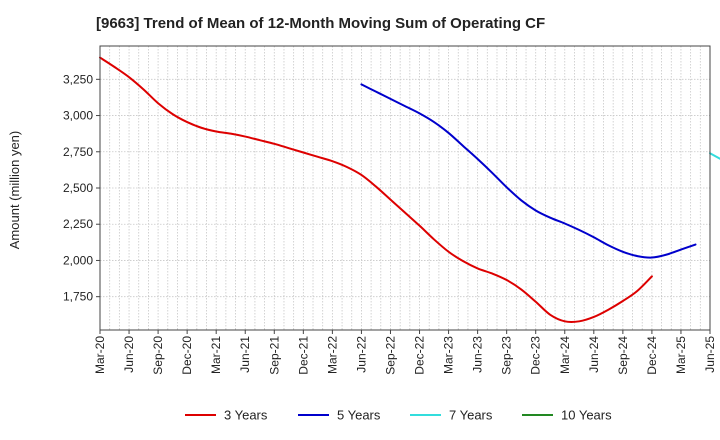  What do you see at coordinates (507, 355) in the screenshot?
I see `x-tick-label: Sep-23` at bounding box center [507, 355].